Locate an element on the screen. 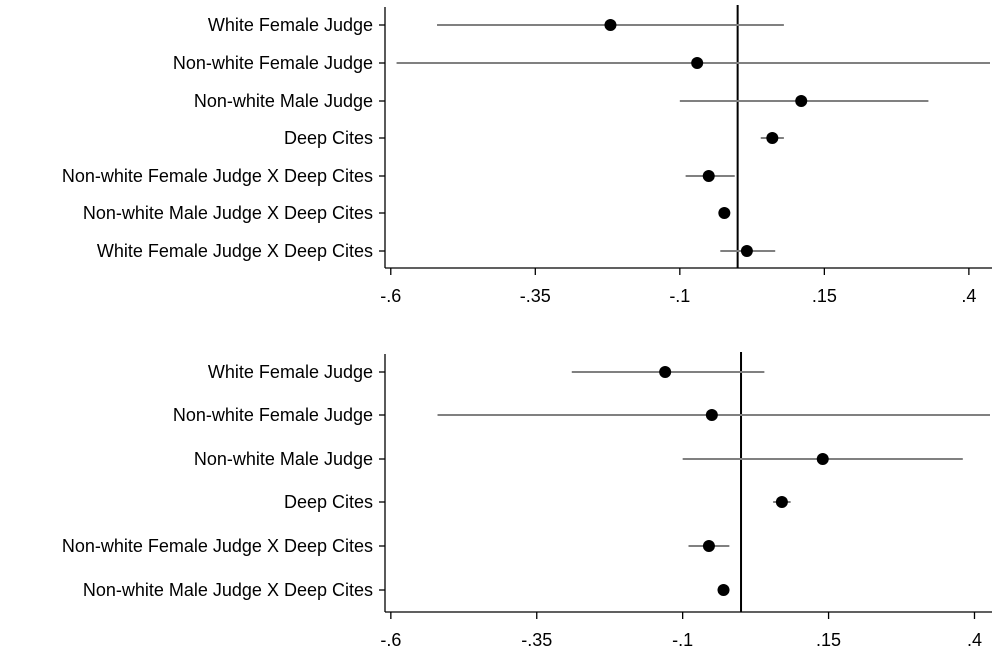  category-label: White Female Judge X Deep Cites is located at coordinates (235, 251).